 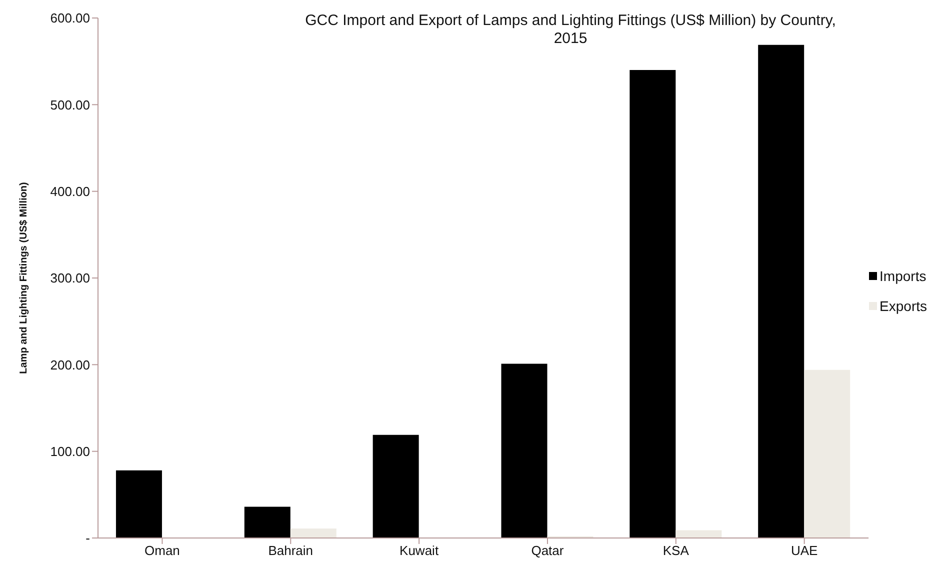 What do you see at coordinates (419, 550) in the screenshot?
I see `x-tick-label: Kuwait` at bounding box center [419, 550].